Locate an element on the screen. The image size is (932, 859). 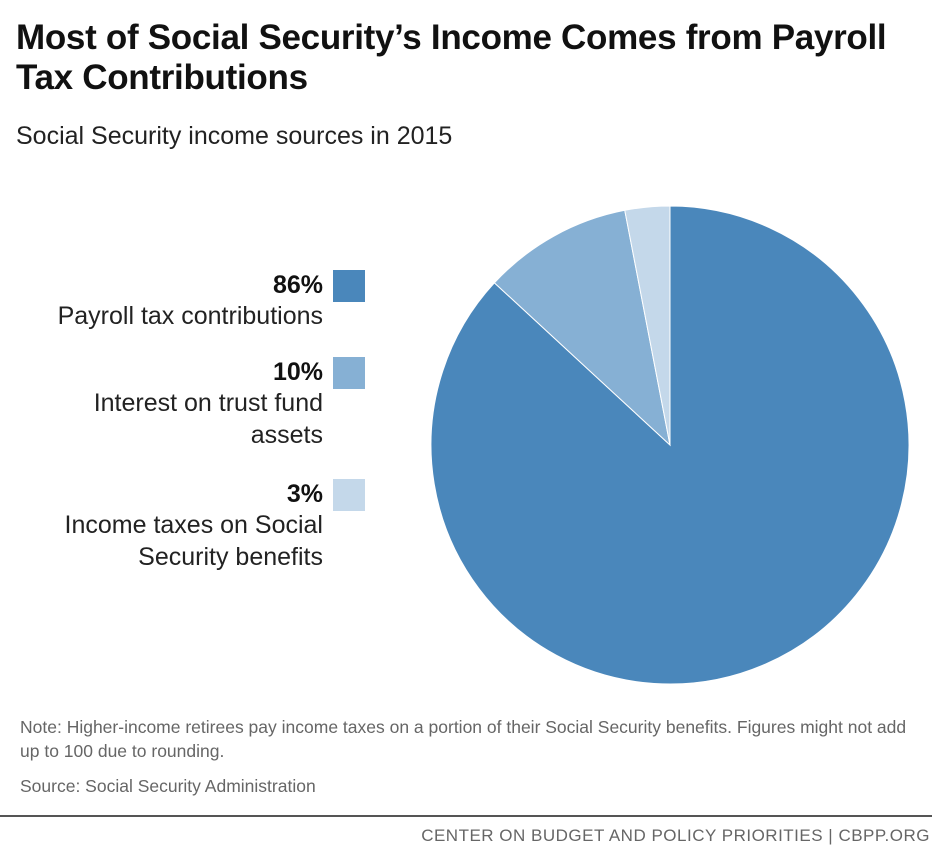
pie-slice-interest is located at coordinates (582, 328).